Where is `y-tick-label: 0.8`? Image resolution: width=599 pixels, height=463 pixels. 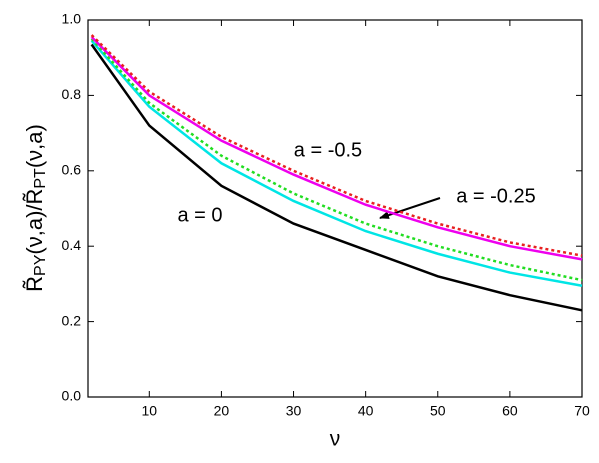
y-tick-label: 0.8 is located at coordinates (72, 94).